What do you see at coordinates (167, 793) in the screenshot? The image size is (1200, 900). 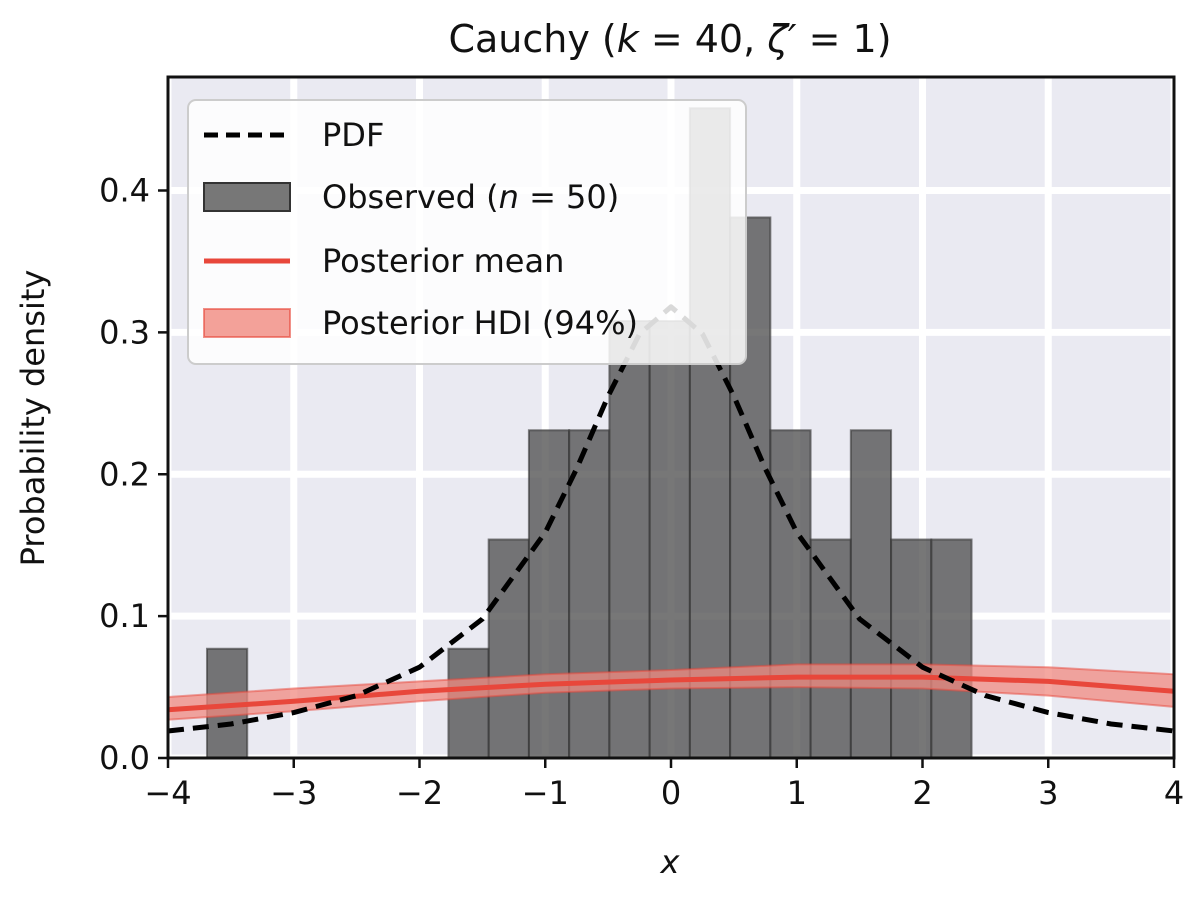 I see `x-tick-label-0: −4` at bounding box center [167, 793].